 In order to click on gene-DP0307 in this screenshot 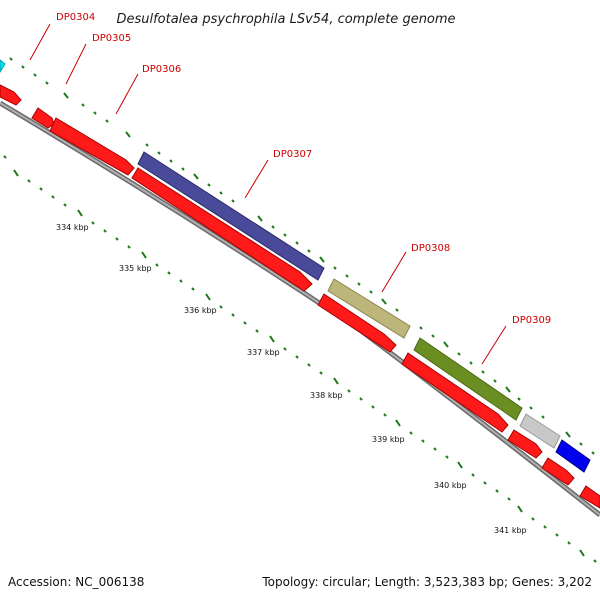, I will do `click(231, 216)`.